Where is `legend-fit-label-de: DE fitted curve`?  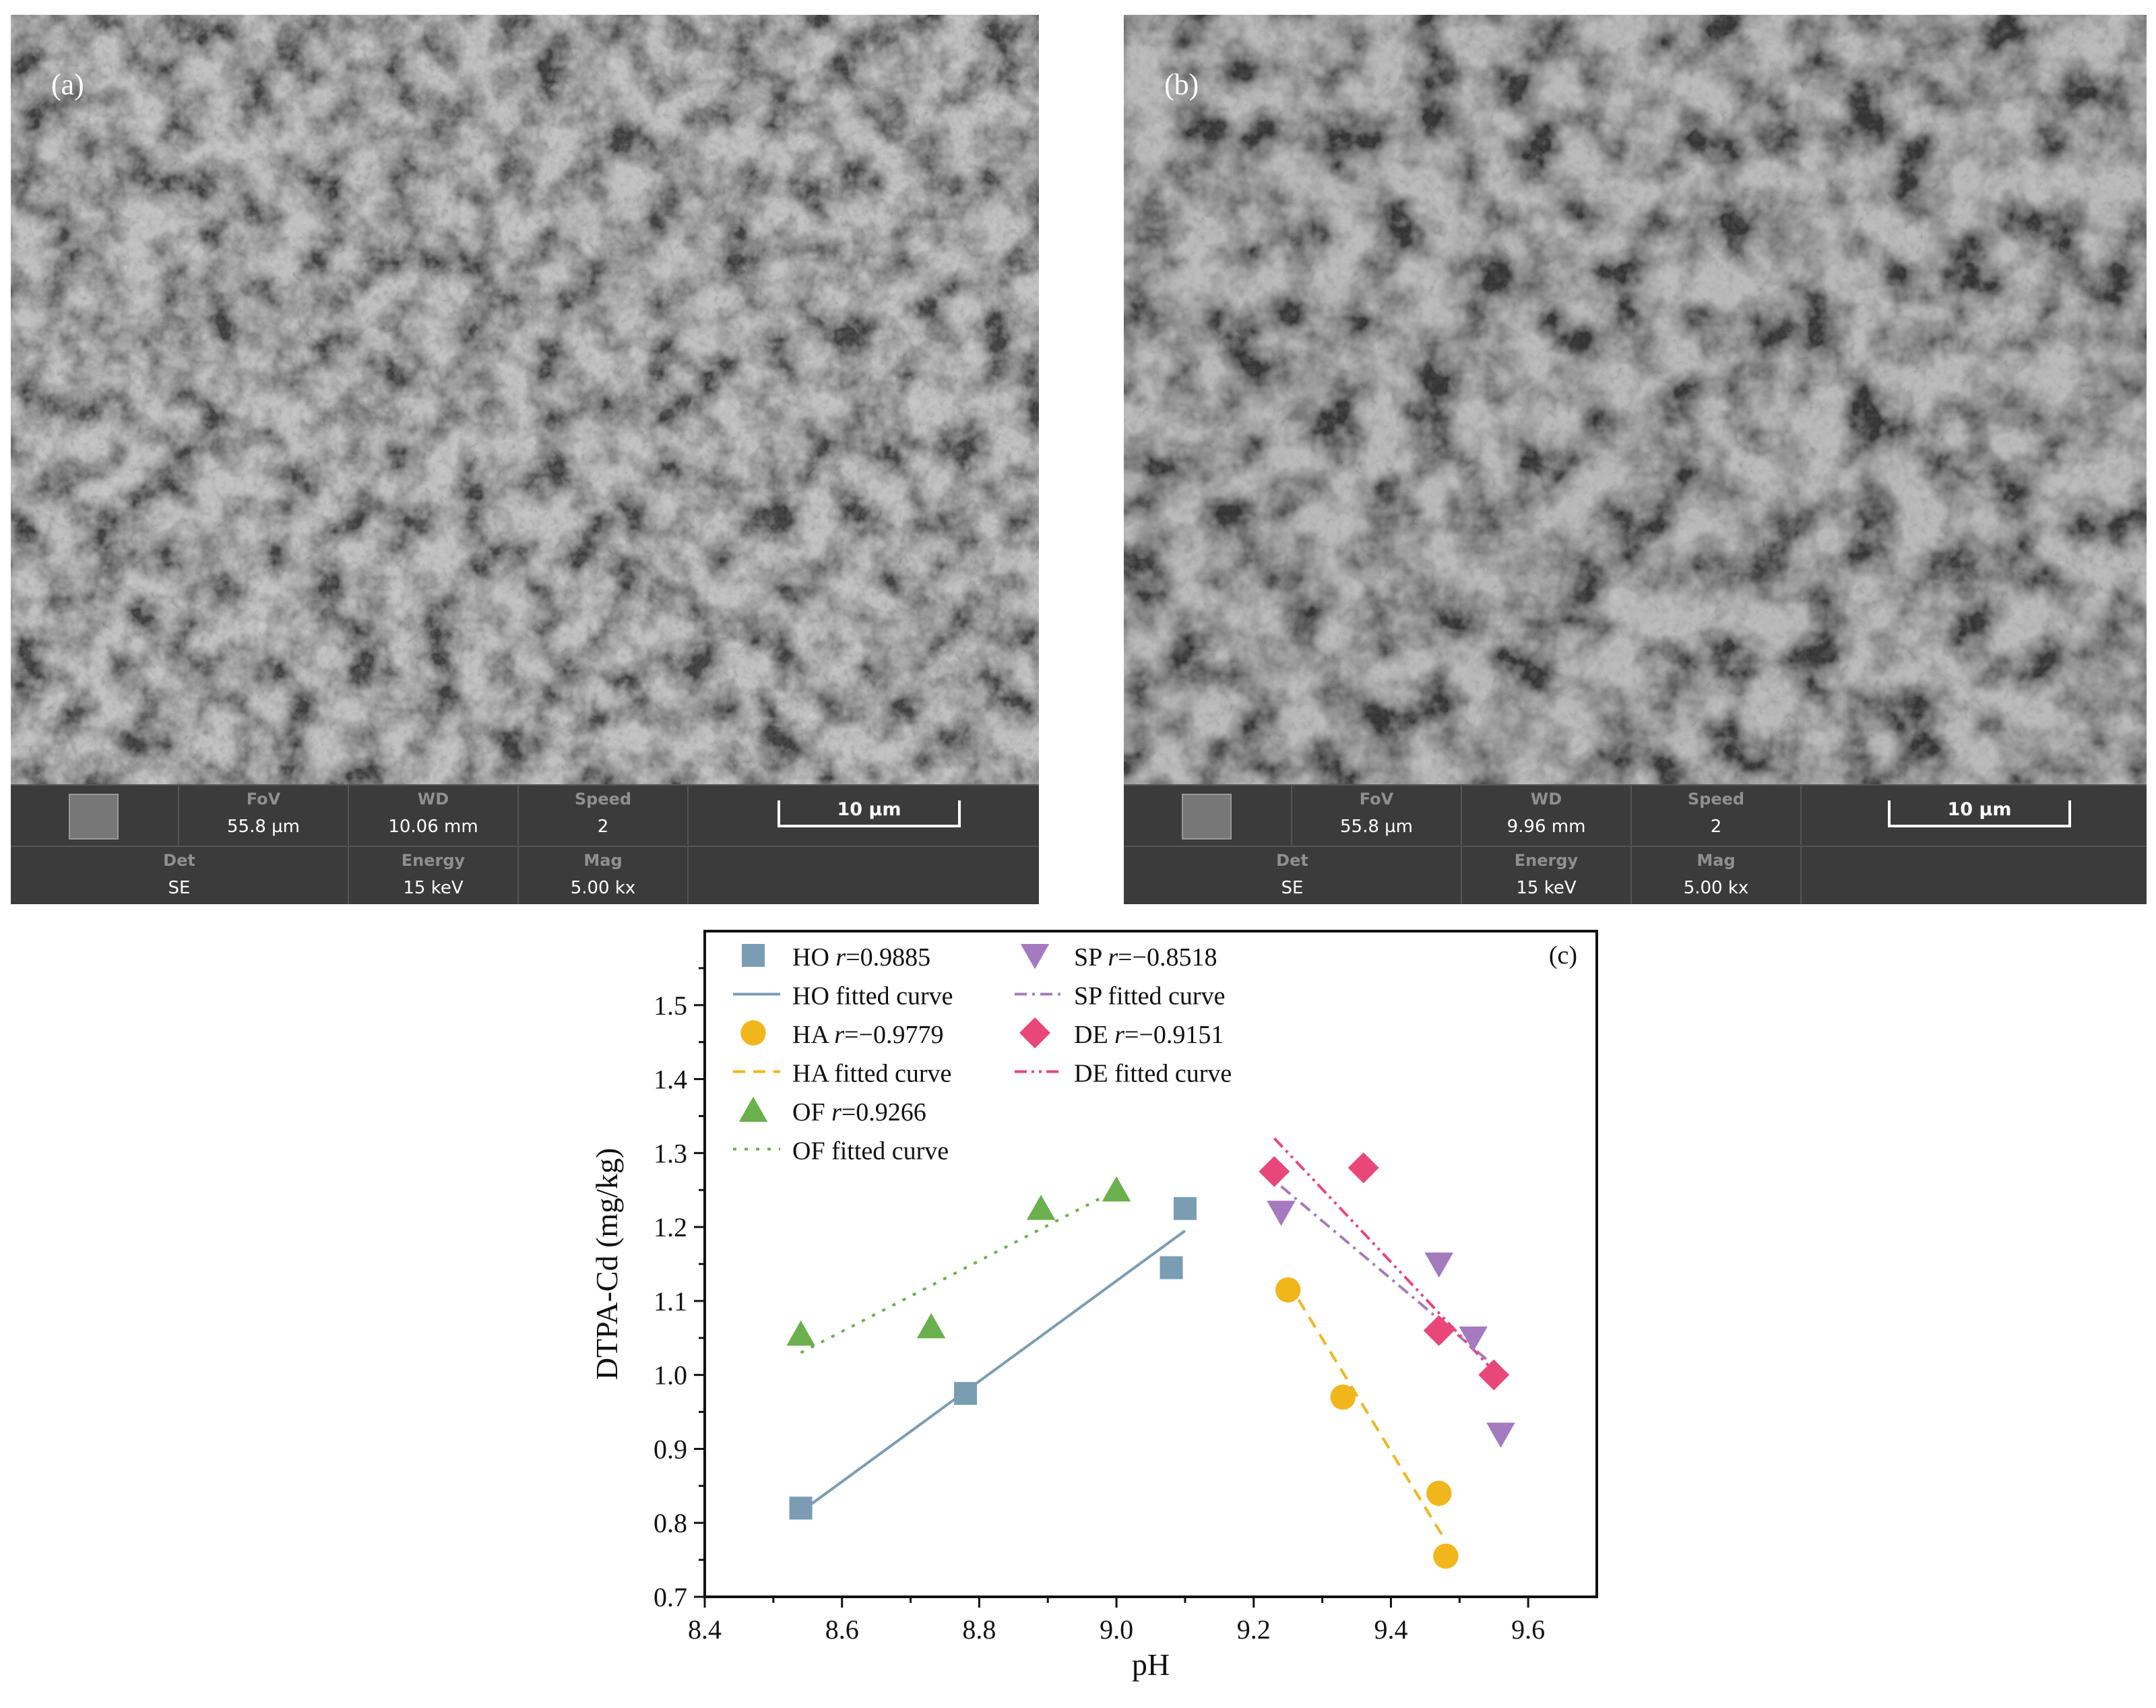 legend-fit-label-de: DE fitted curve is located at coordinates (1153, 1074).